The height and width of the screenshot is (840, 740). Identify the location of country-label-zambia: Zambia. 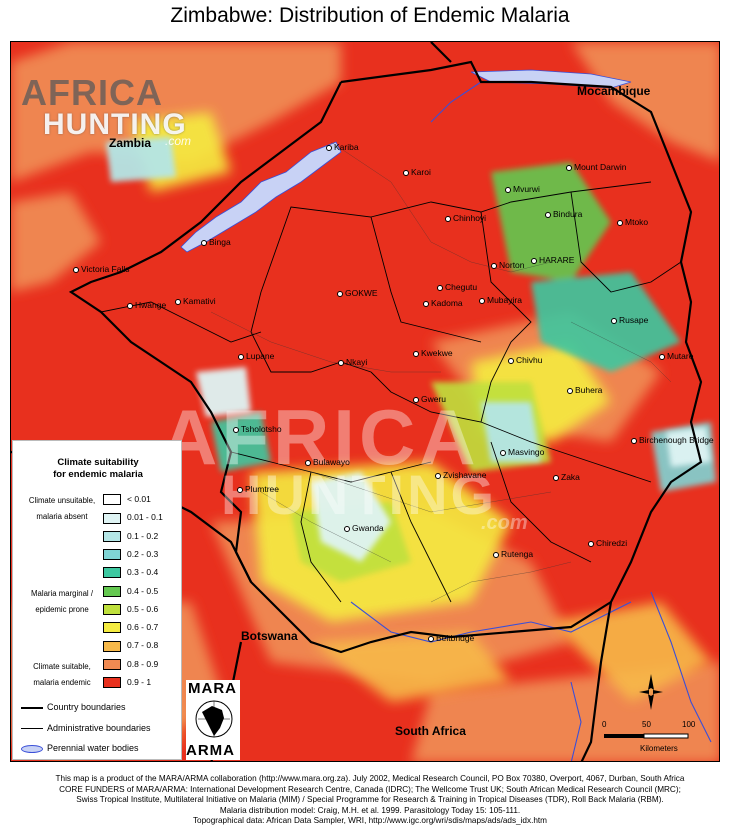
(130, 143).